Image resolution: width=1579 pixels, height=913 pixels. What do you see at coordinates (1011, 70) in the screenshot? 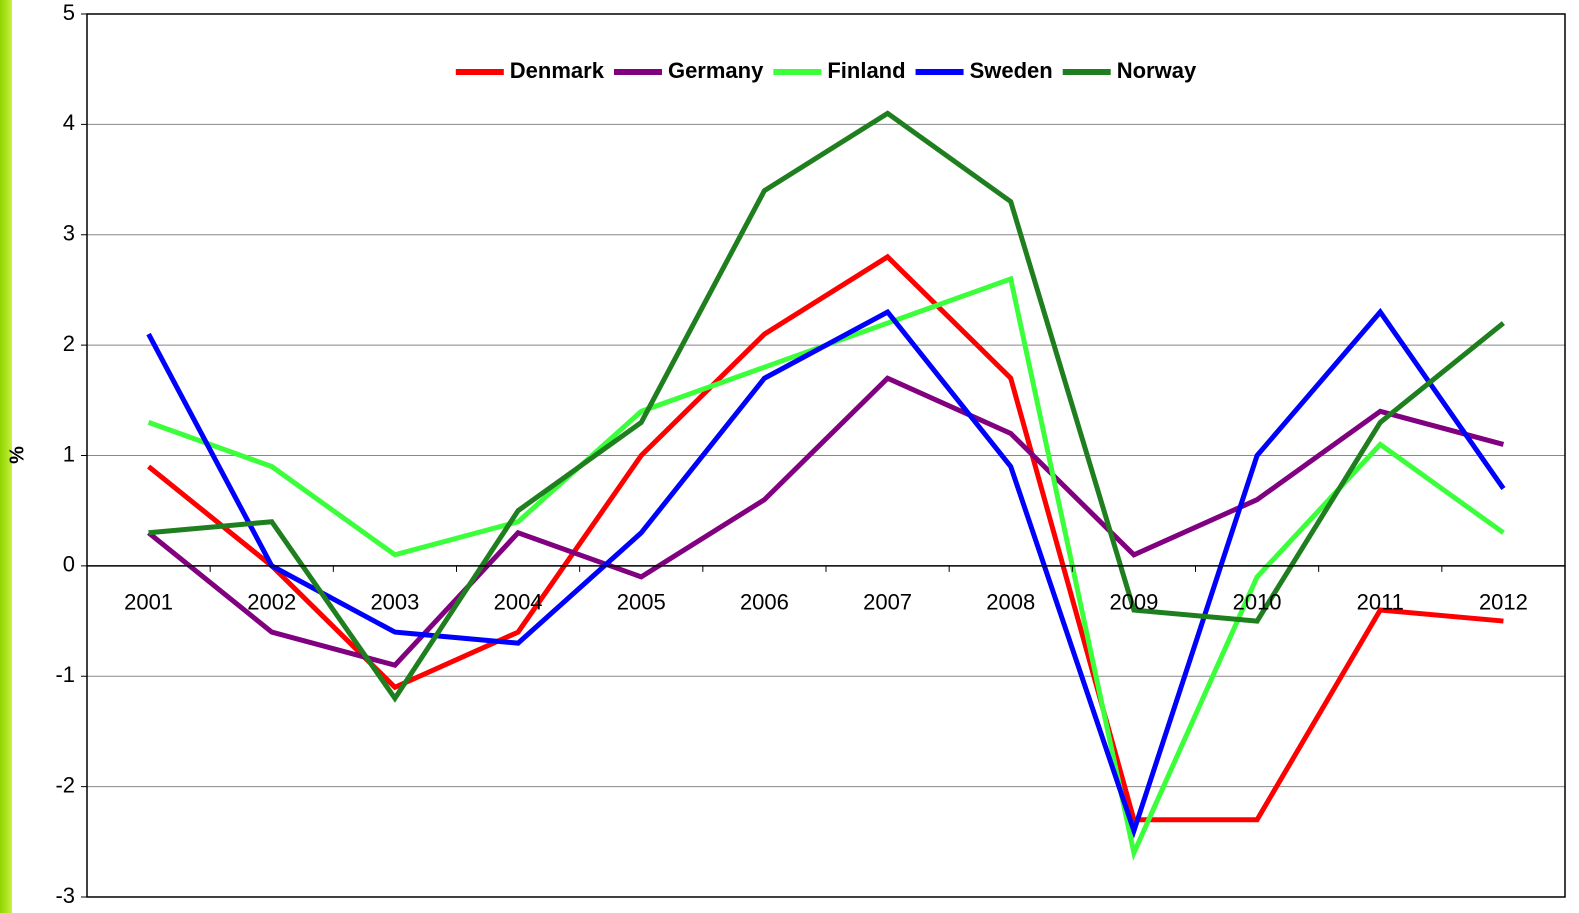
I see `legend-label: Sweden` at bounding box center [1011, 70].